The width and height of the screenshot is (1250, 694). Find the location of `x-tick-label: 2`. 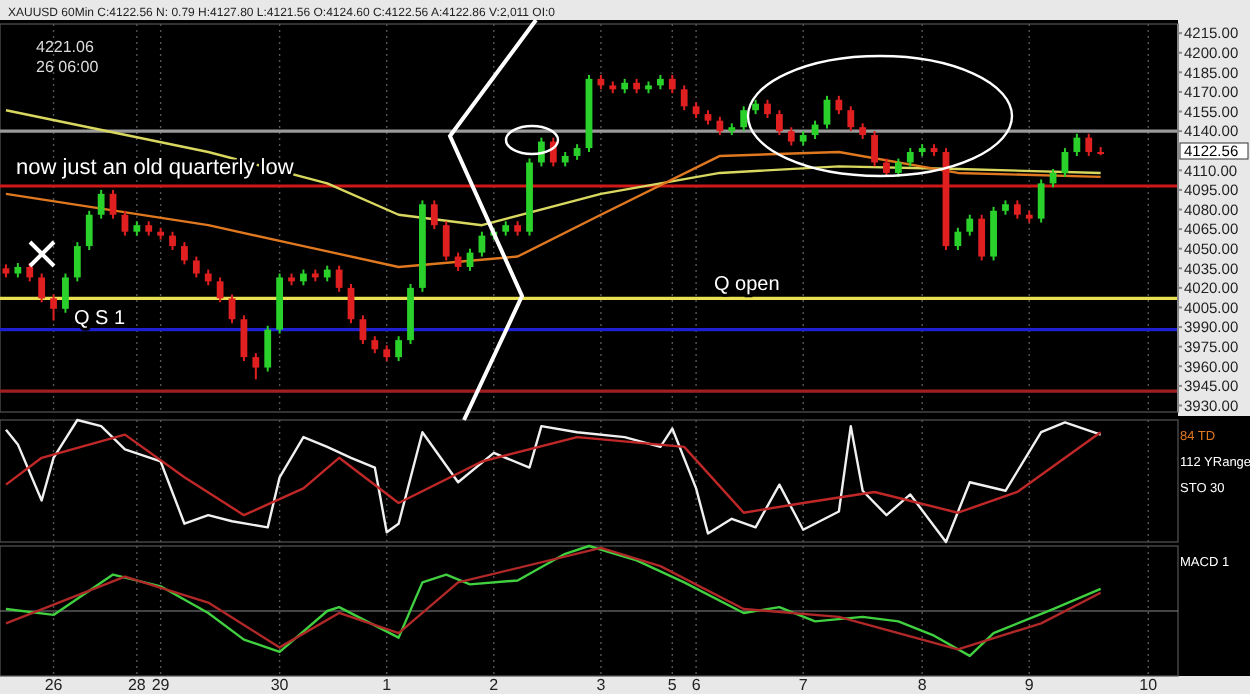

x-tick-label: 2 is located at coordinates (494, 685).